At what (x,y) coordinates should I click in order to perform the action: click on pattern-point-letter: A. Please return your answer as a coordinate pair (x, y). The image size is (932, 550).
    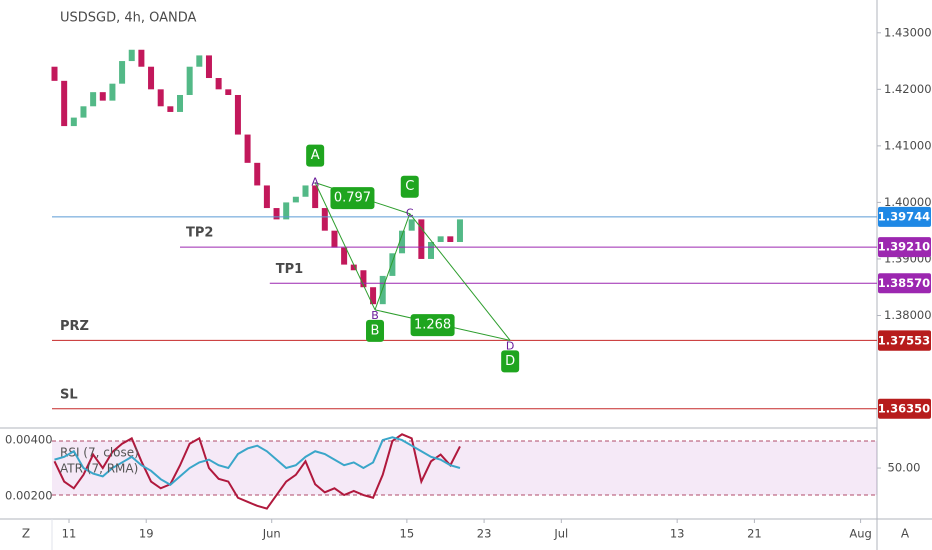
    Looking at the image, I should click on (315, 182).